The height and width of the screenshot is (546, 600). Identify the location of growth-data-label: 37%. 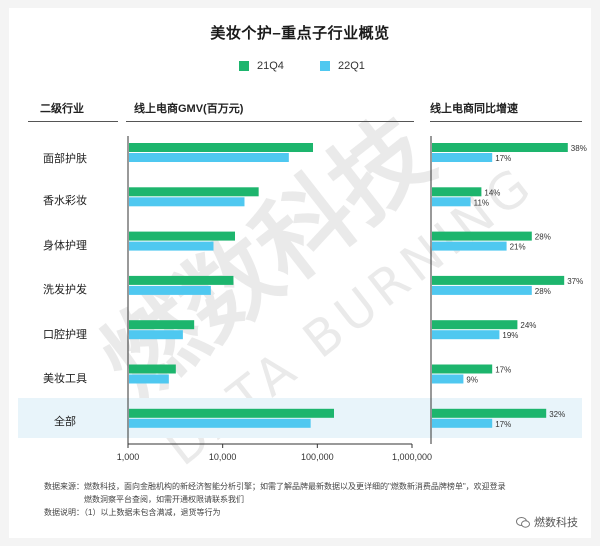
(575, 281).